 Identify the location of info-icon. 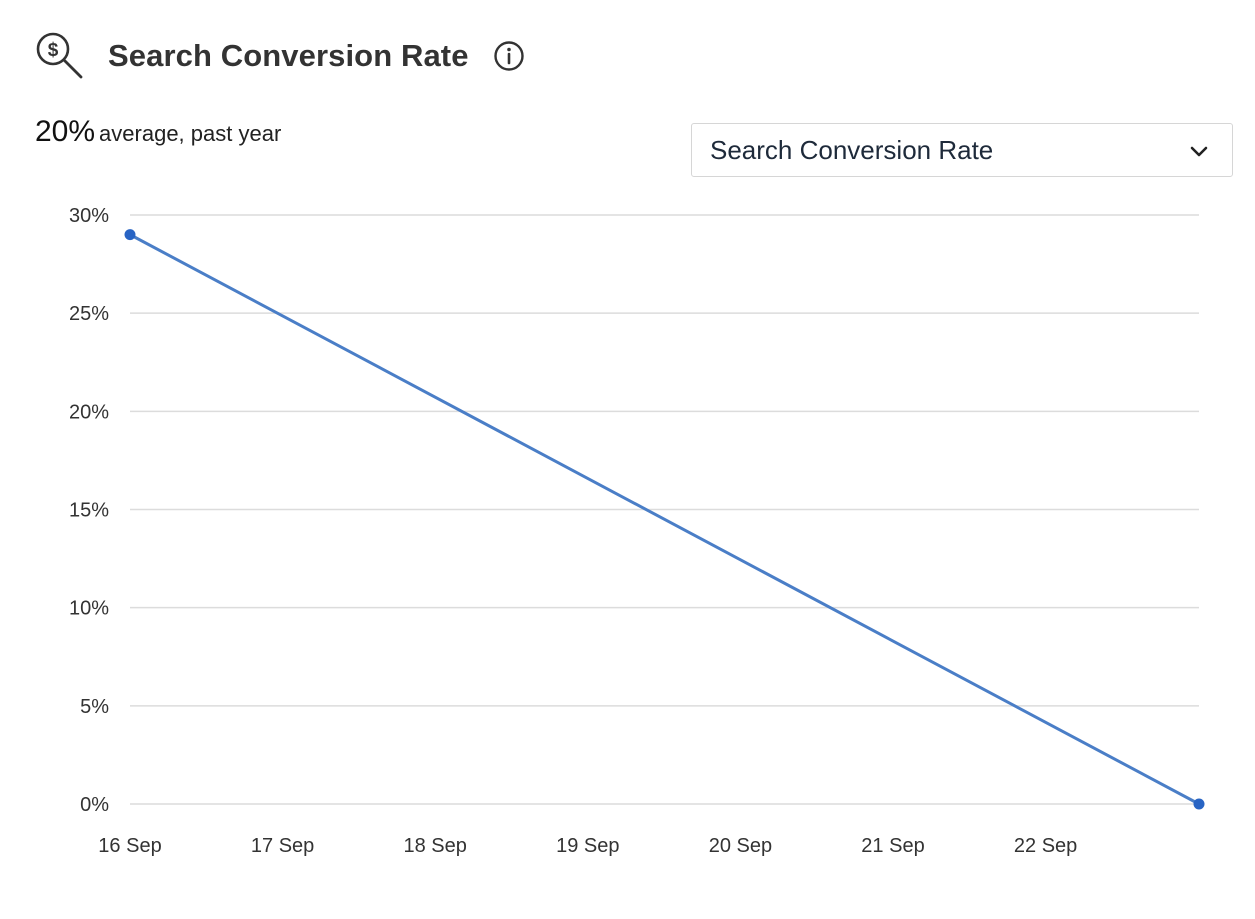
(509, 56).